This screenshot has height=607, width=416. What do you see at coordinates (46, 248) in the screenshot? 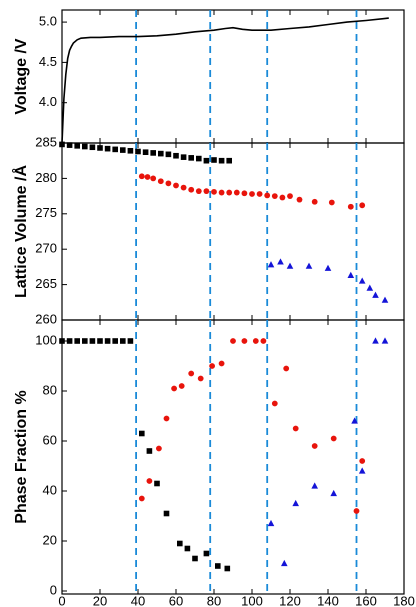
I see `y-tick-label: 270` at bounding box center [46, 248].